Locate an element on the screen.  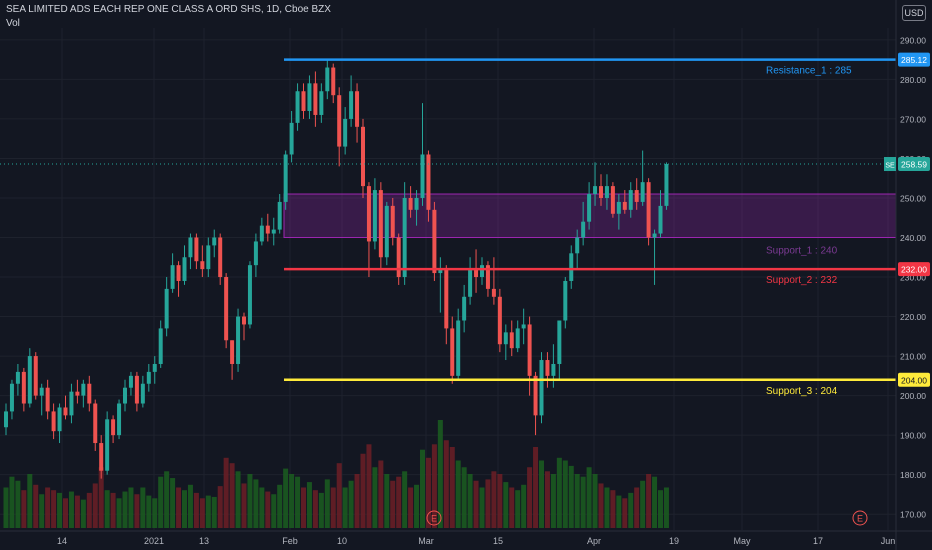
time-tick-label: Mar is located at coordinates (426, 541).